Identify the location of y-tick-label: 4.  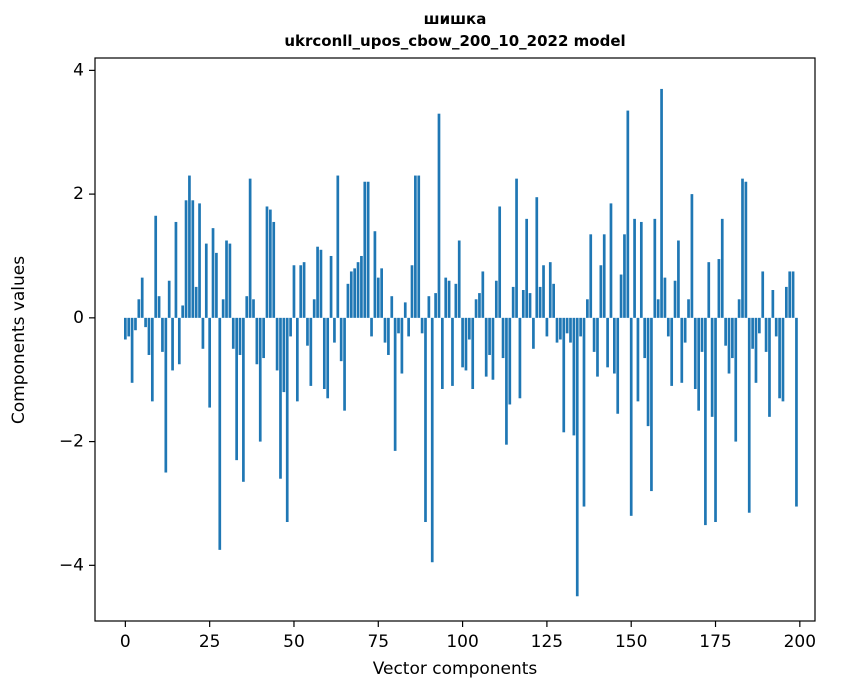
(78, 70).